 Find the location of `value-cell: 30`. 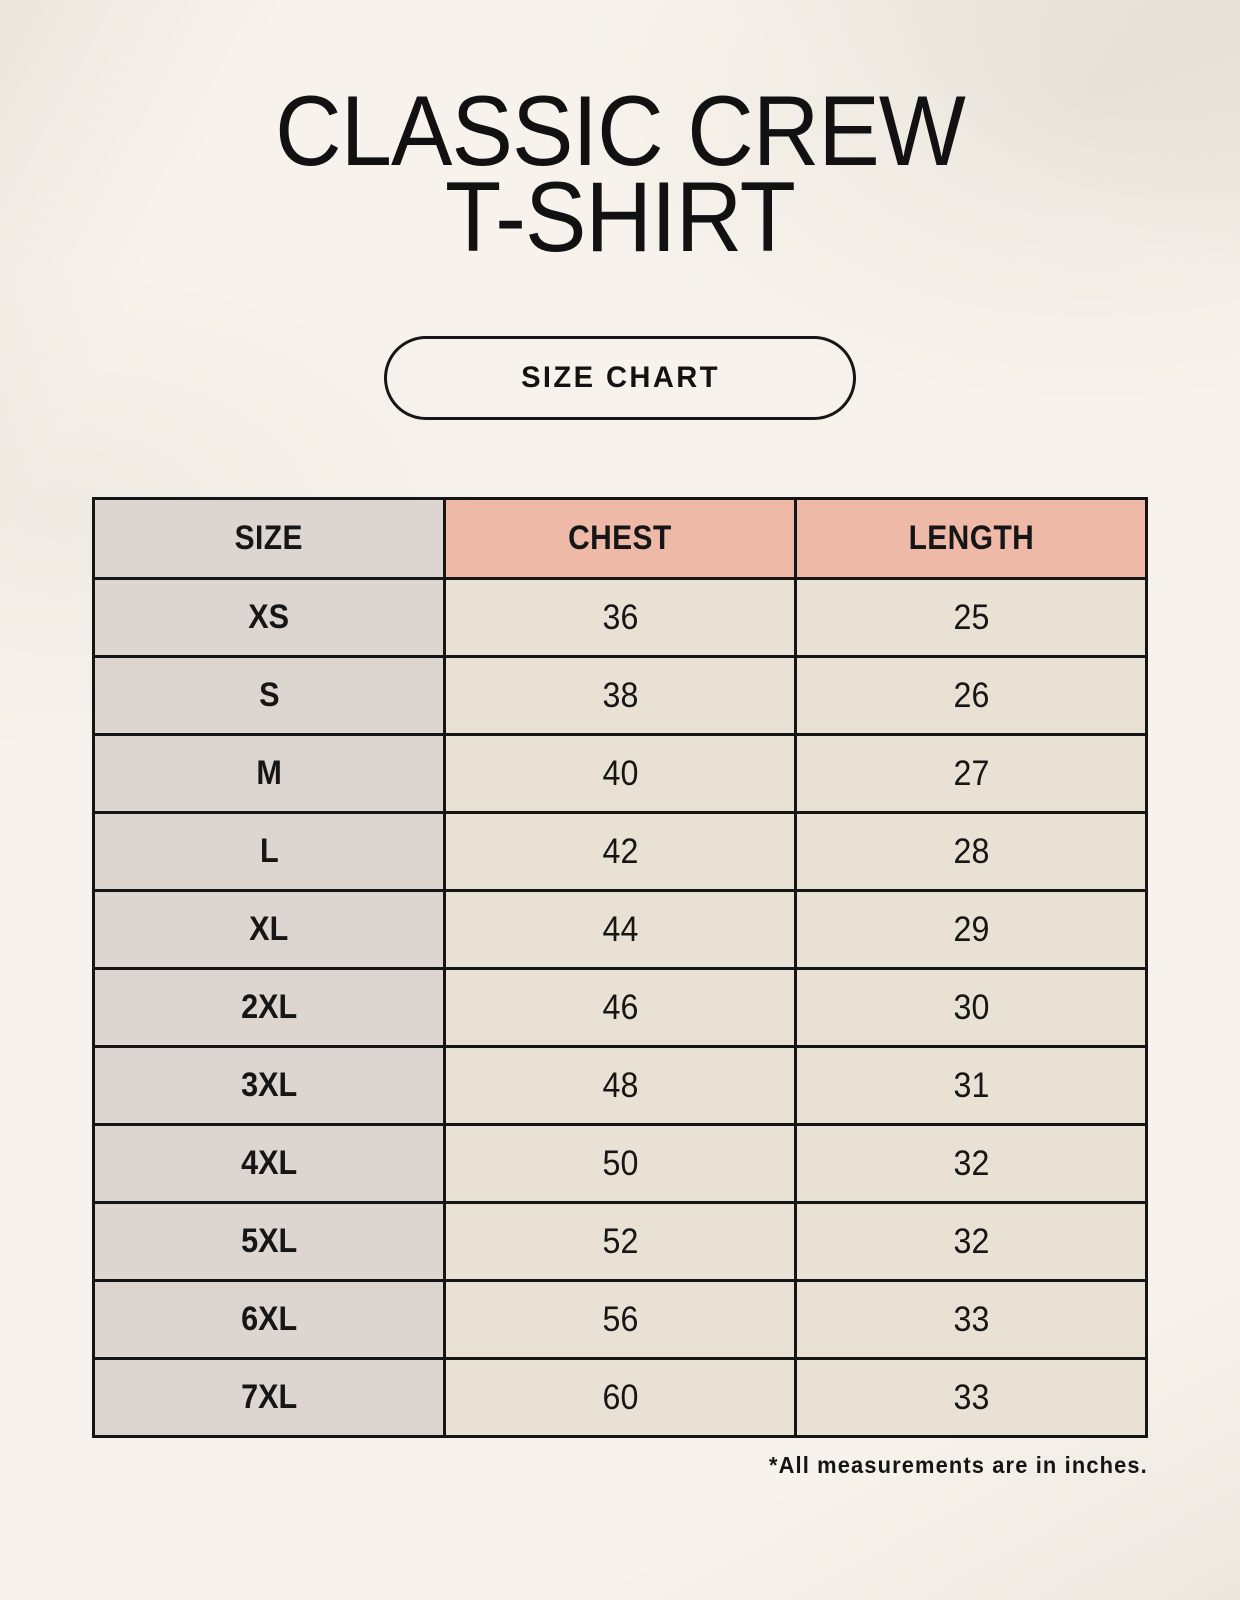

value-cell: 30 is located at coordinates (971, 1008).